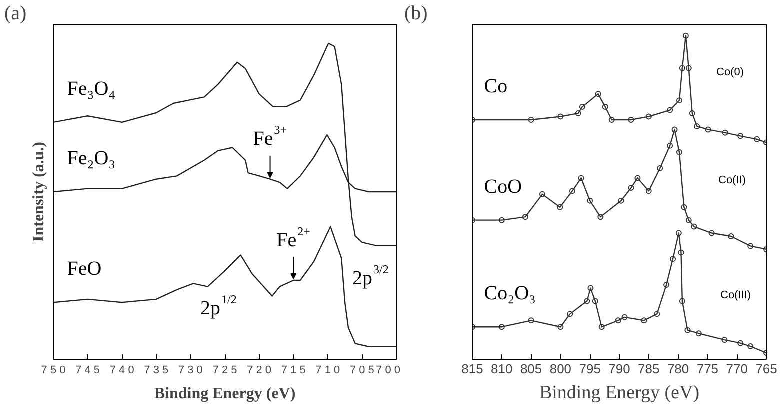 The width and height of the screenshot is (780, 420). I want to click on series-label: Co, so click(496, 86).